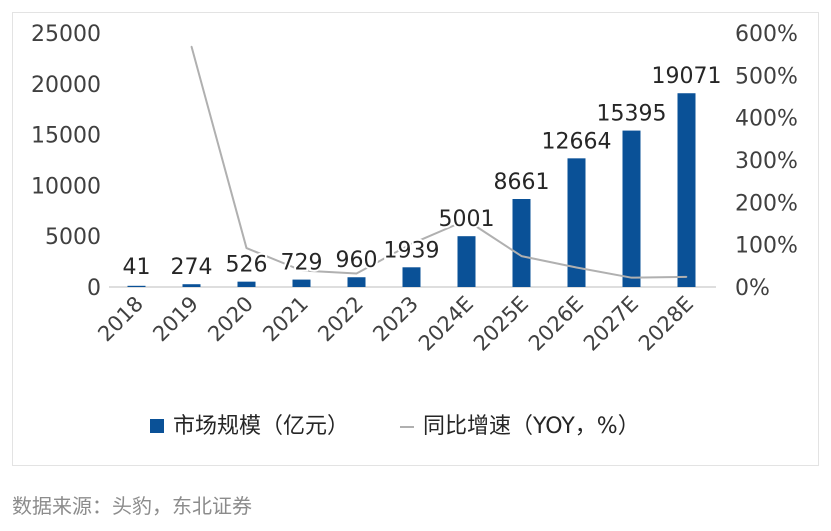  Describe the element at coordinates (531, 426) in the screenshot. I see `legend-line-label: 同比增速（YOY，%）` at that location.